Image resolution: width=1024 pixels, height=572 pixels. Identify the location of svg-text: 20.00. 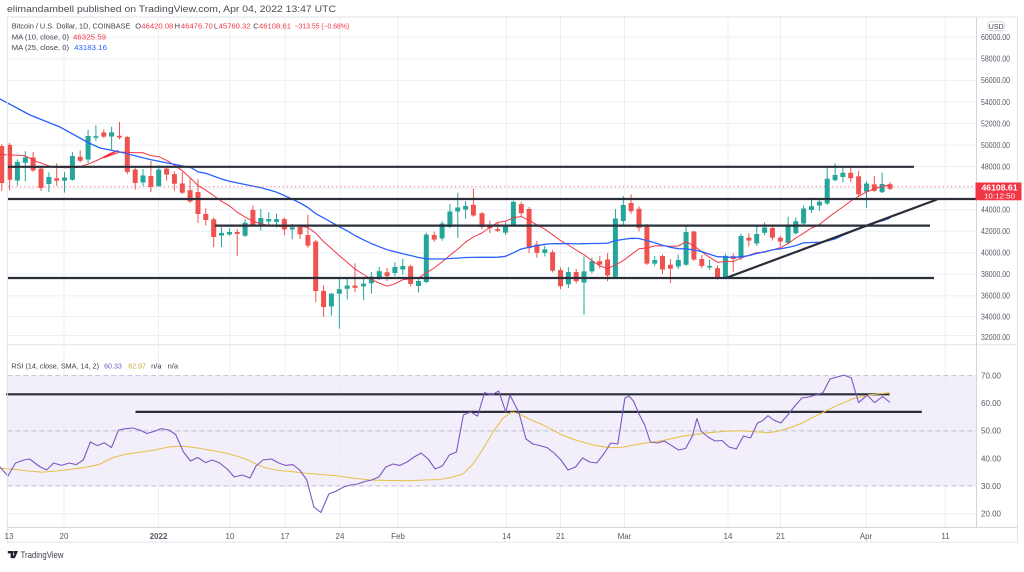
(991, 514).